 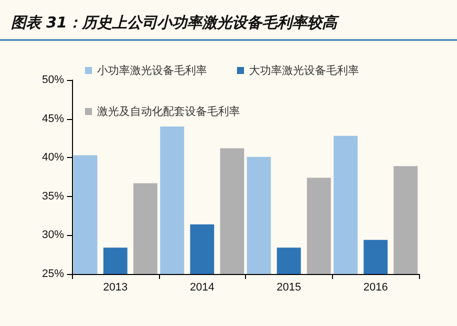 I want to click on x-tick-label: 2015, so click(x=289, y=288).